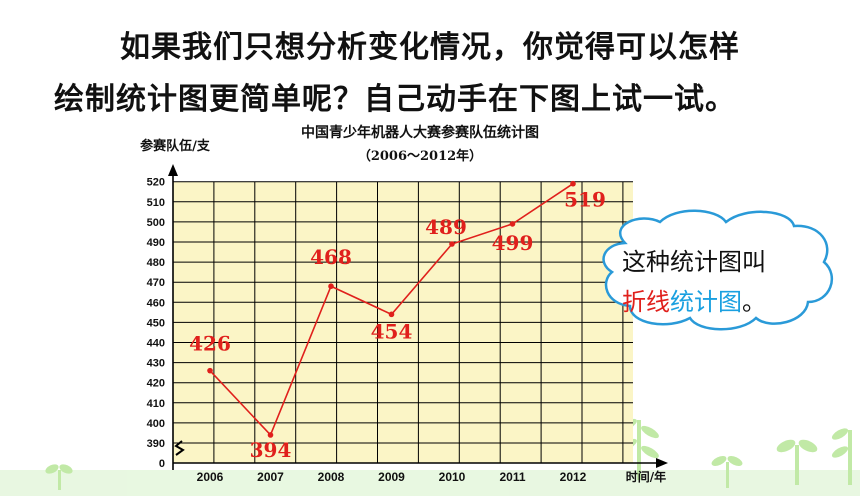 This screenshot has height=496, width=860. What do you see at coordinates (420, 132) in the screenshot?
I see `chart-title: 中国青少年机器人大赛参赛队伍统计图` at bounding box center [420, 132].